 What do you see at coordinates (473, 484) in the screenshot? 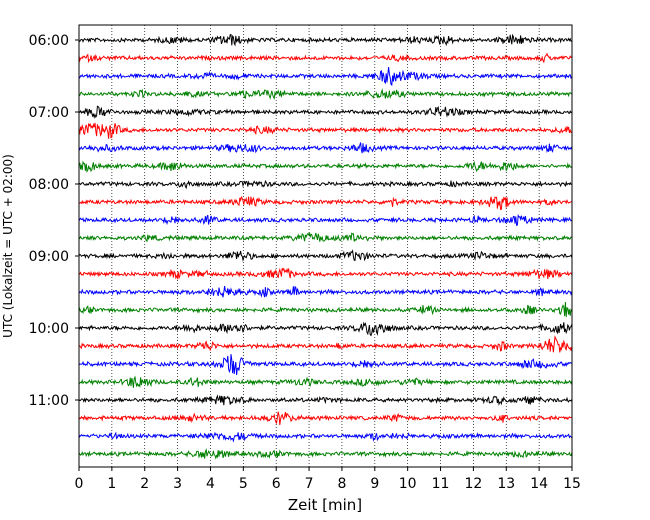
I see `x-tick-label-12: 12` at bounding box center [473, 484].